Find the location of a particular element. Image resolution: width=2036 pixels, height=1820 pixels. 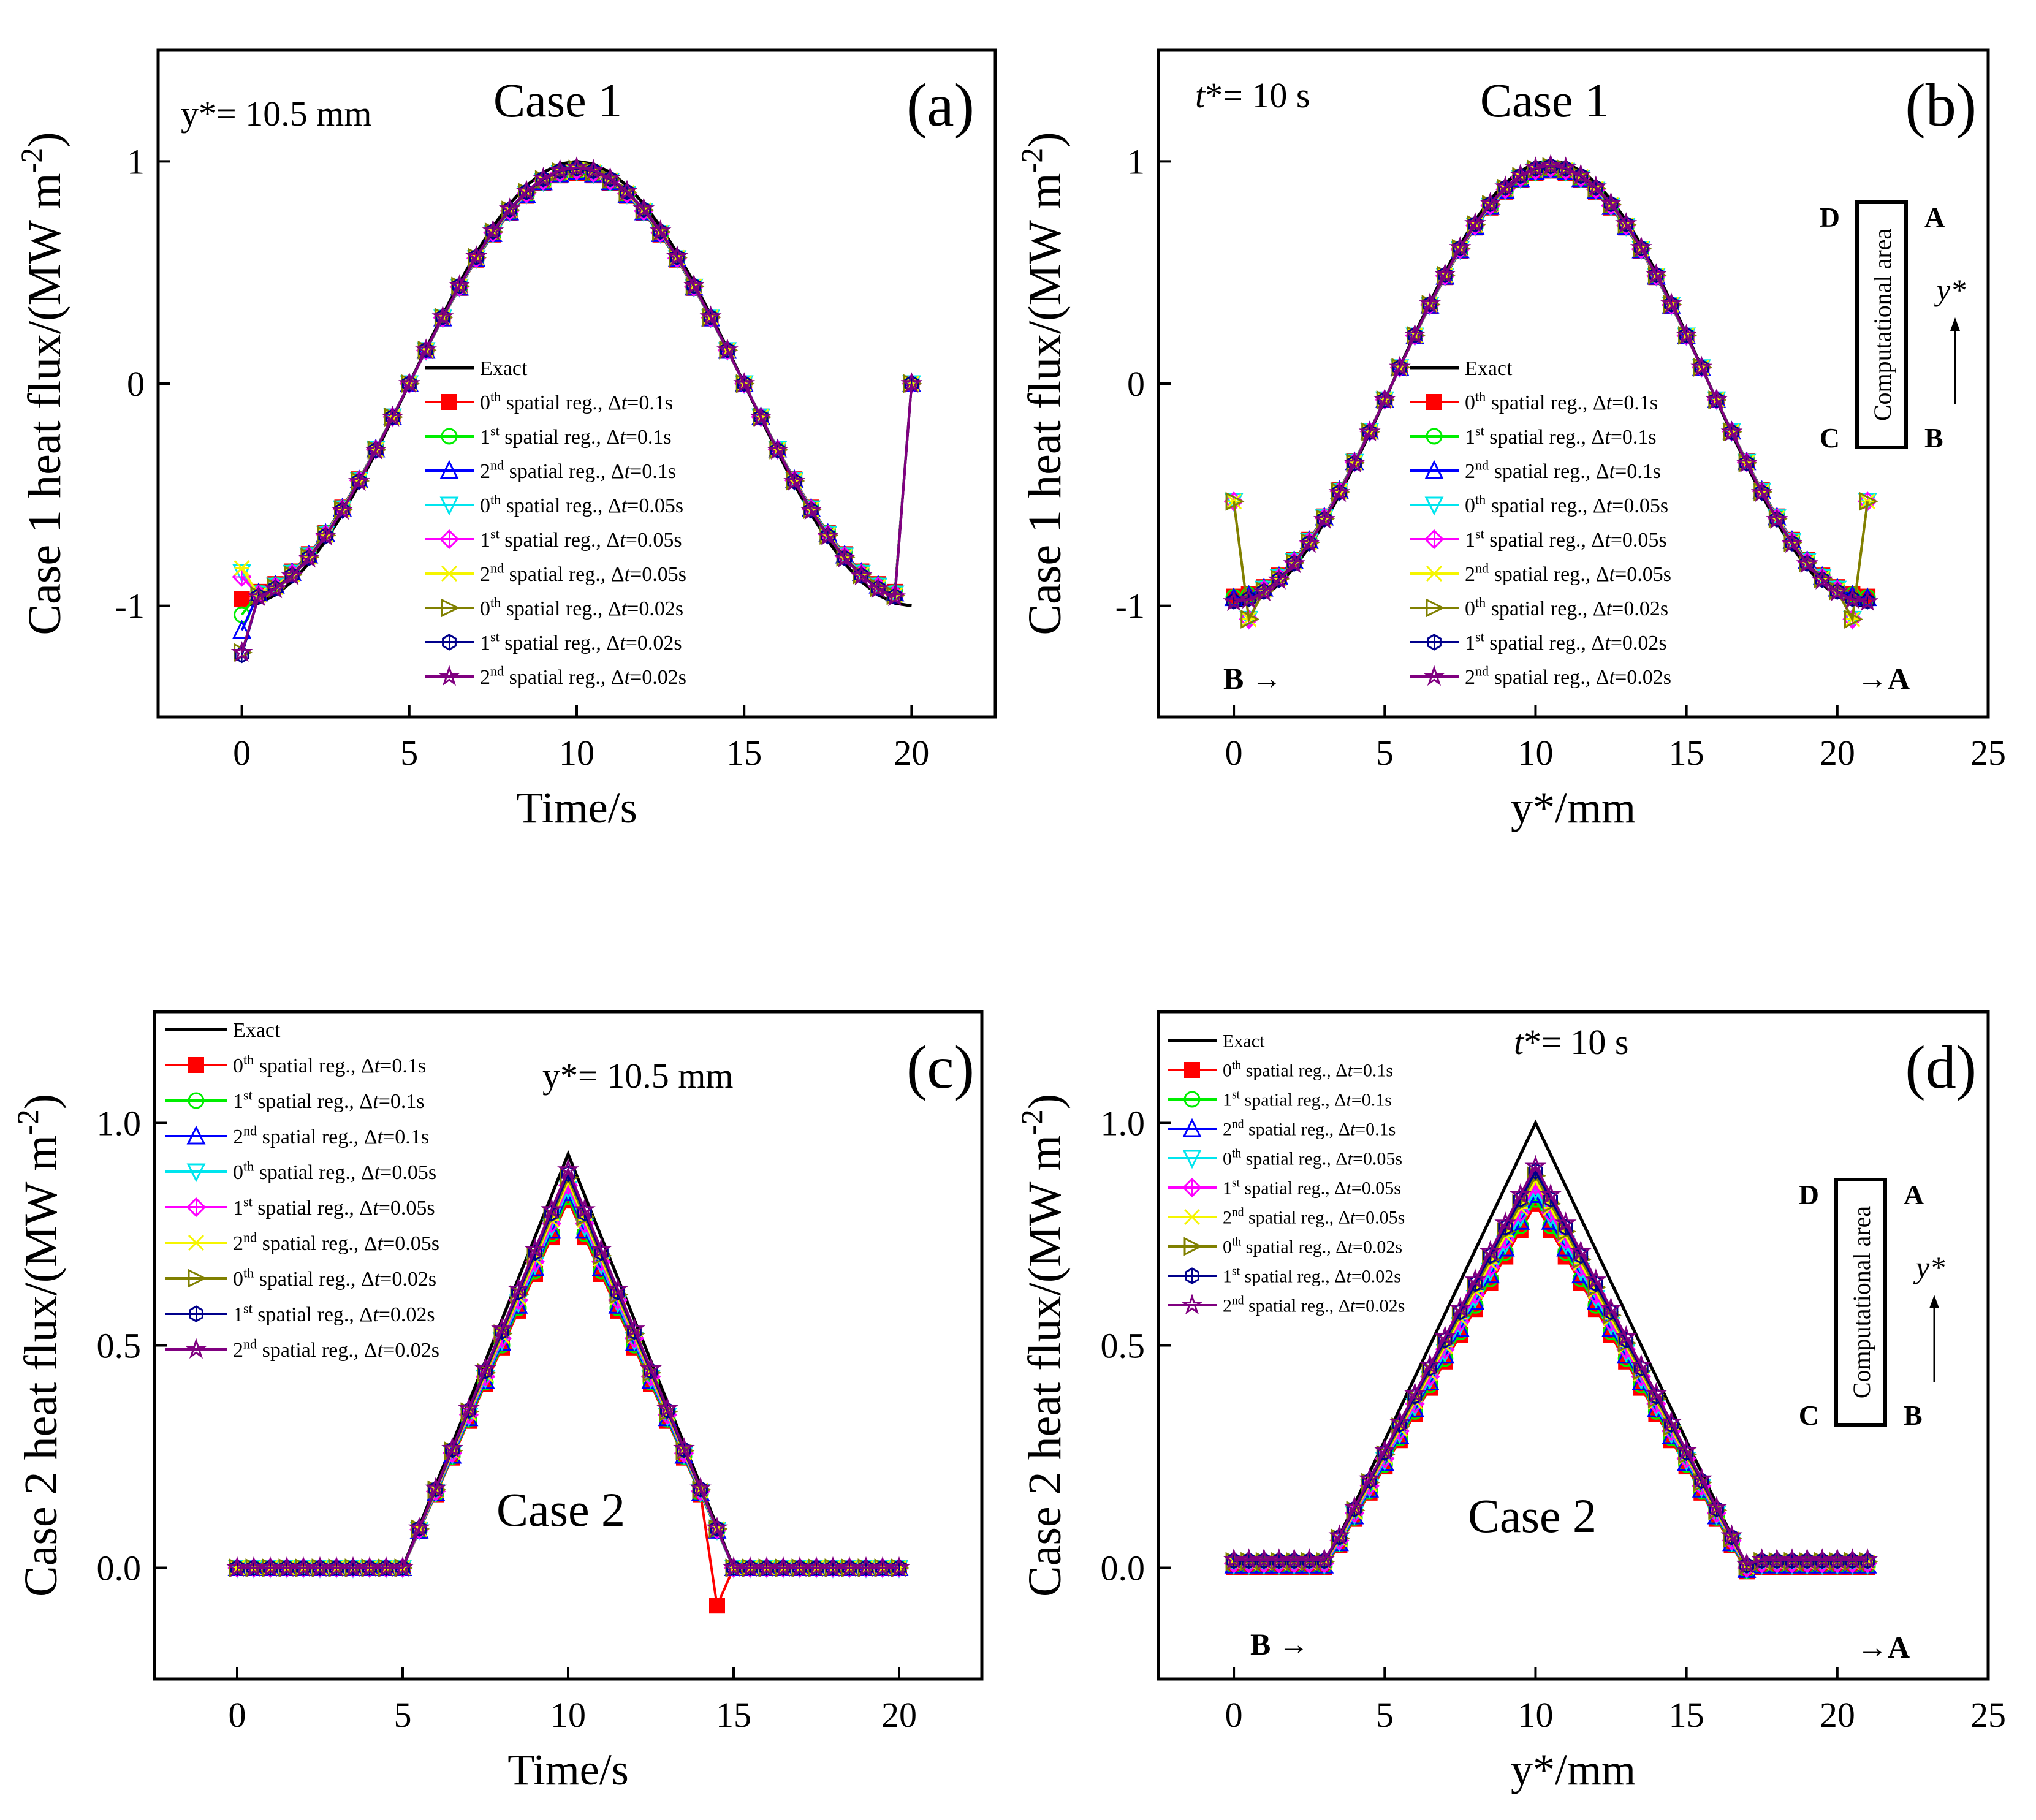

panel-annotation: y*= 10.5 mm is located at coordinates (637, 1076).